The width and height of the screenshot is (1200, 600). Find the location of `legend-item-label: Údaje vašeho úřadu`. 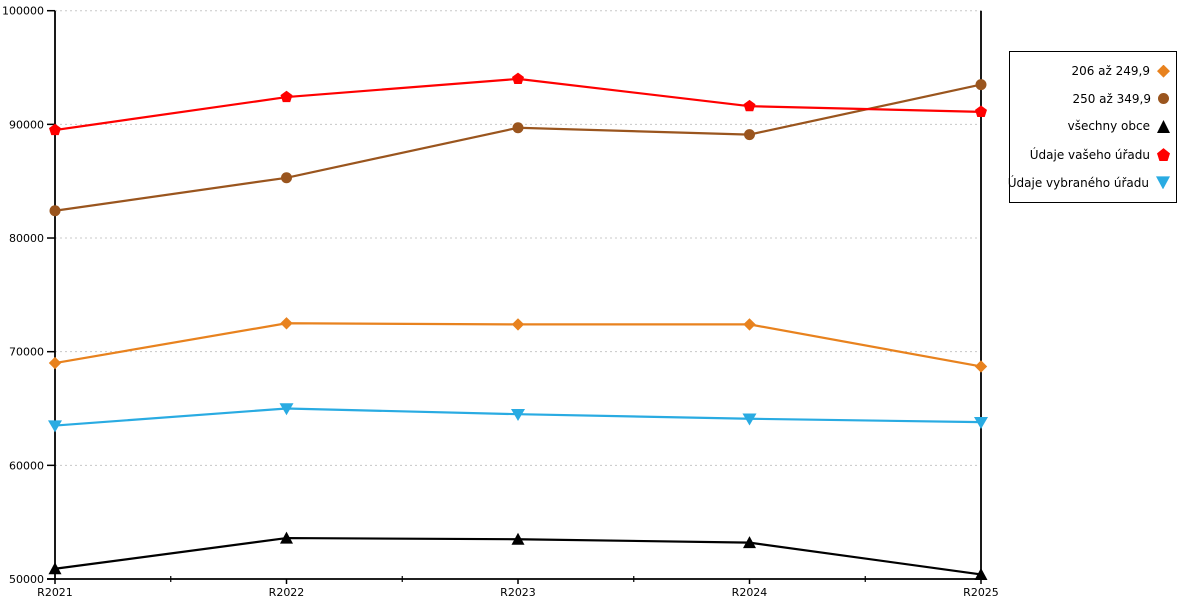

legend-item-label: Údaje vašeho úřadu is located at coordinates (1089, 154).